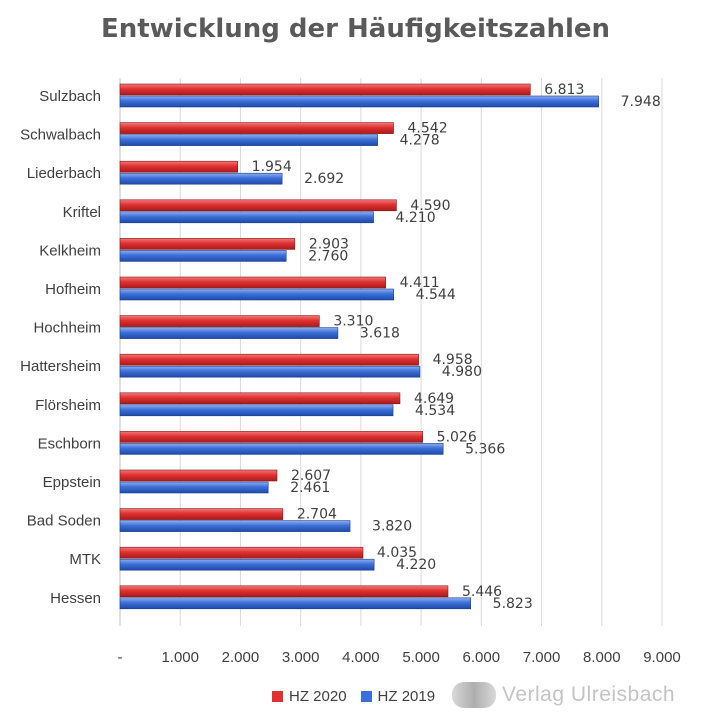 The height and width of the screenshot is (720, 711). Describe the element at coordinates (434, 399) in the screenshot. I see `data-label: 4.649` at that location.